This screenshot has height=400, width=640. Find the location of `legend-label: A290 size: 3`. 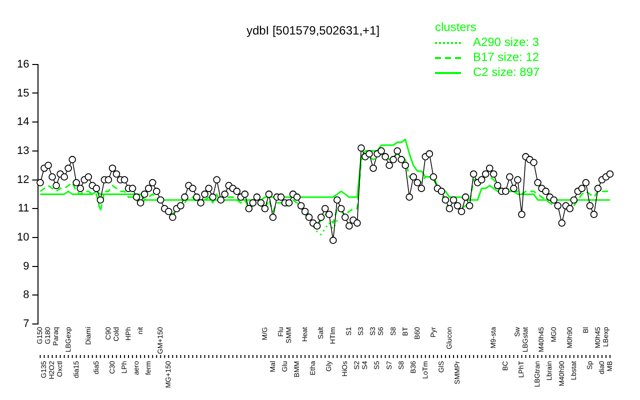

legend-label: A290 size: 3 is located at coordinates (506, 42).